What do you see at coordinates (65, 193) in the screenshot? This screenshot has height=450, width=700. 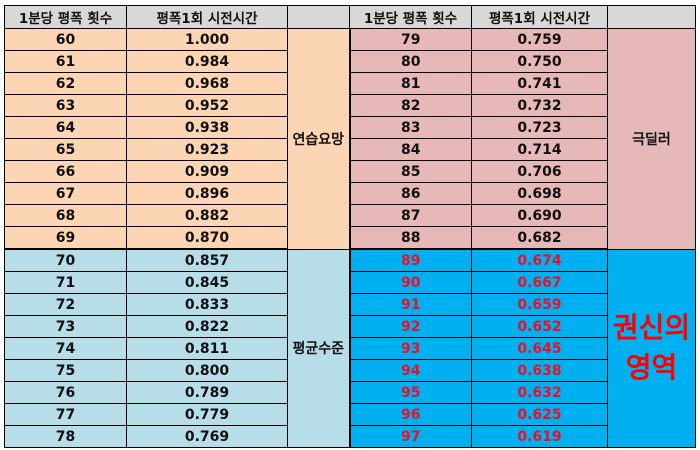 I see `left-count-cell: 67` at bounding box center [65, 193].